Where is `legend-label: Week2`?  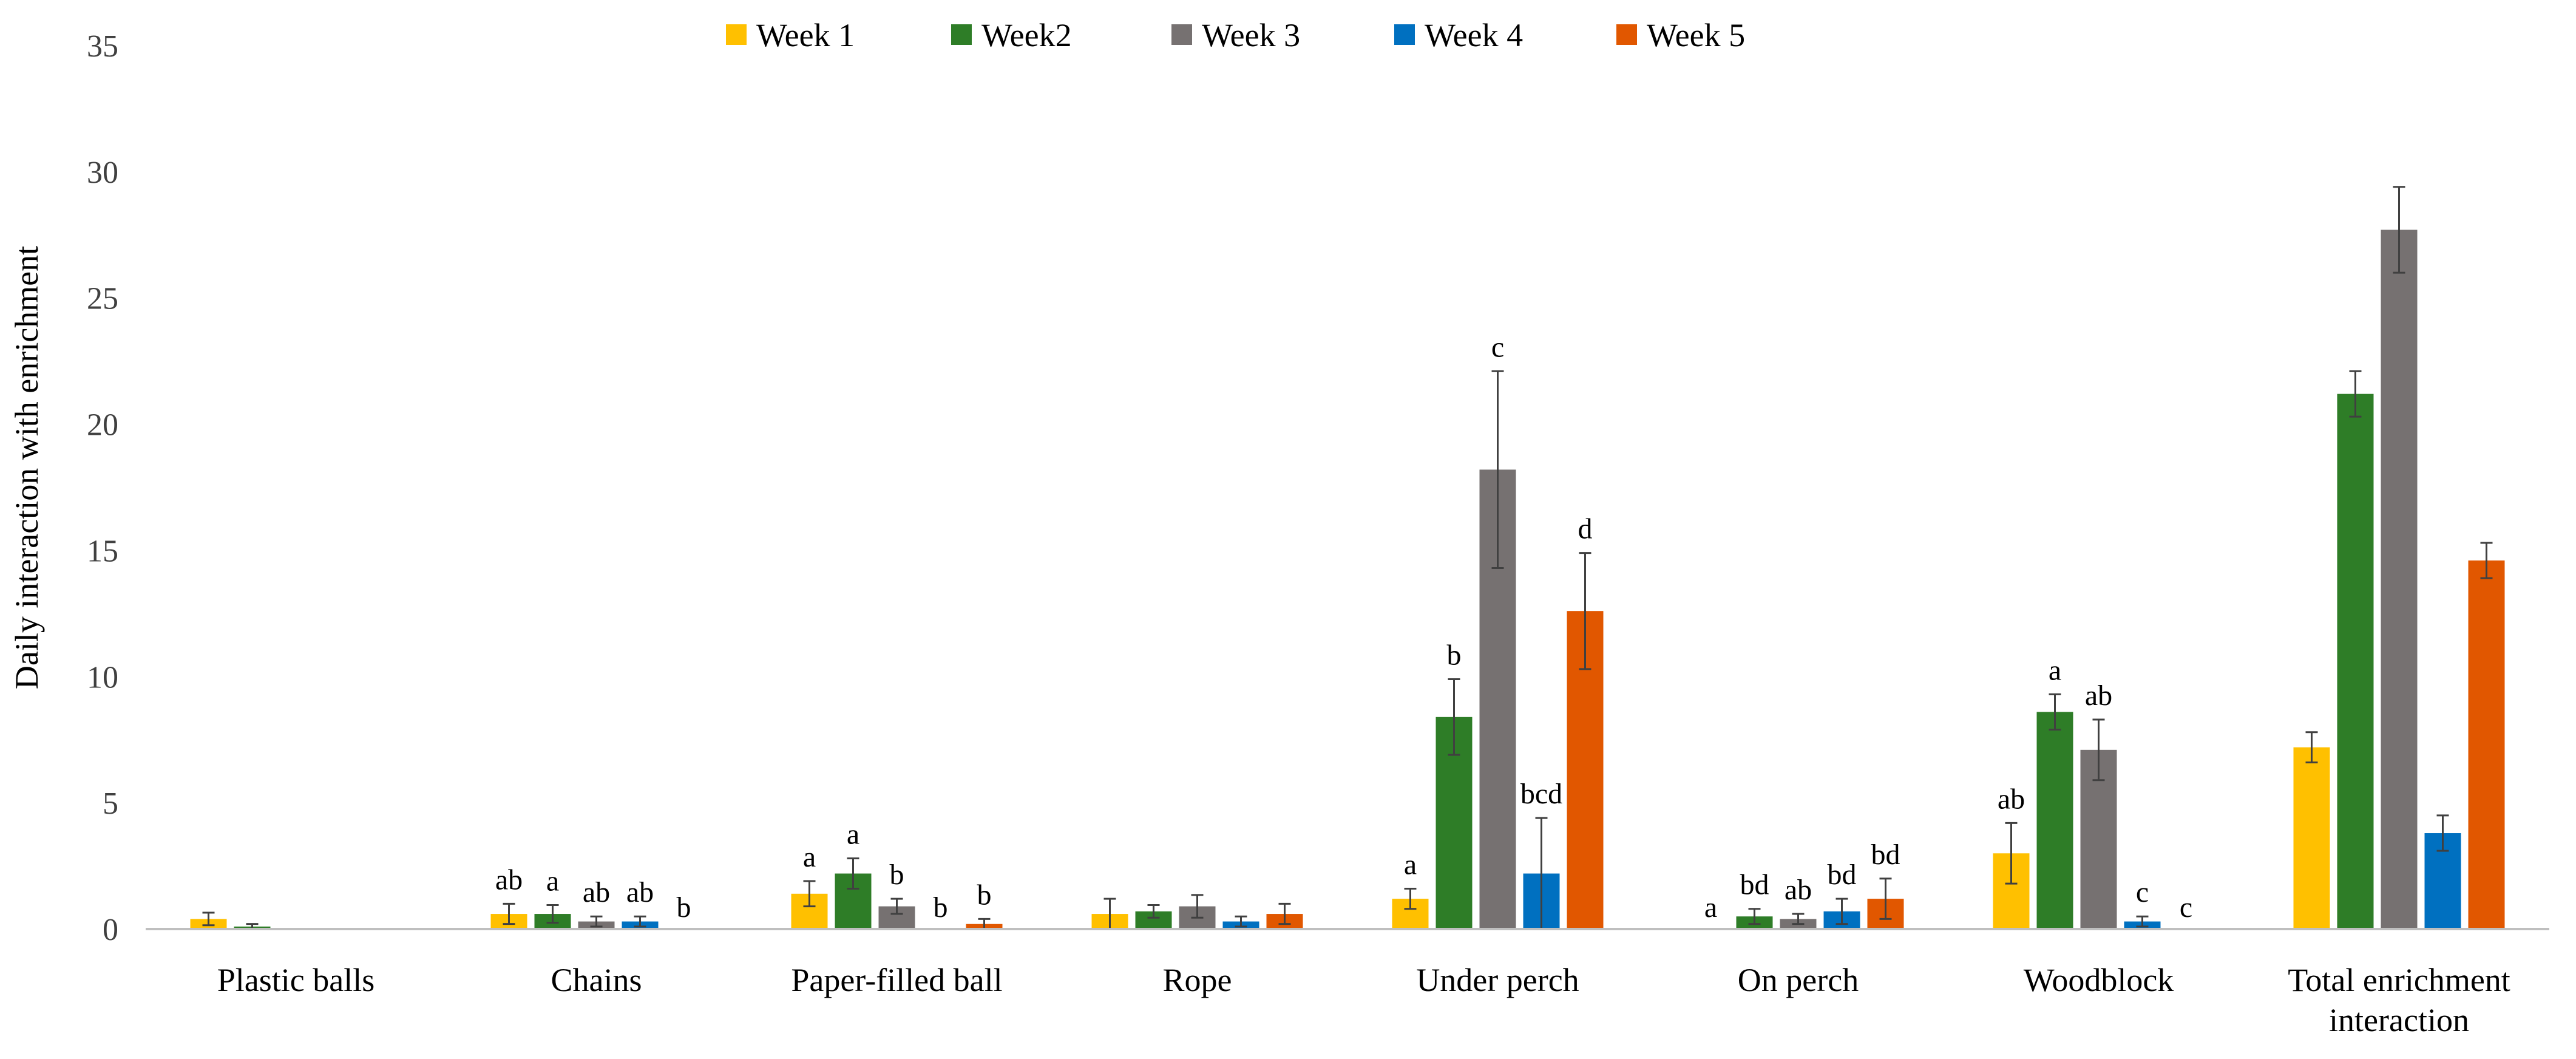
legend-label: Week2 is located at coordinates (1026, 35).